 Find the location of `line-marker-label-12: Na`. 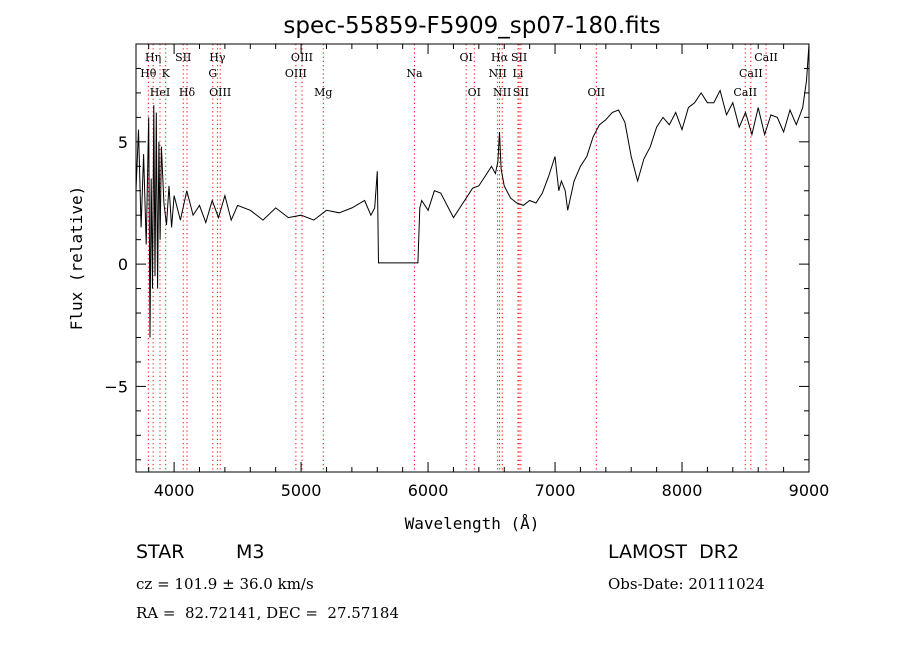

line-marker-label-12: Na is located at coordinates (414, 73).